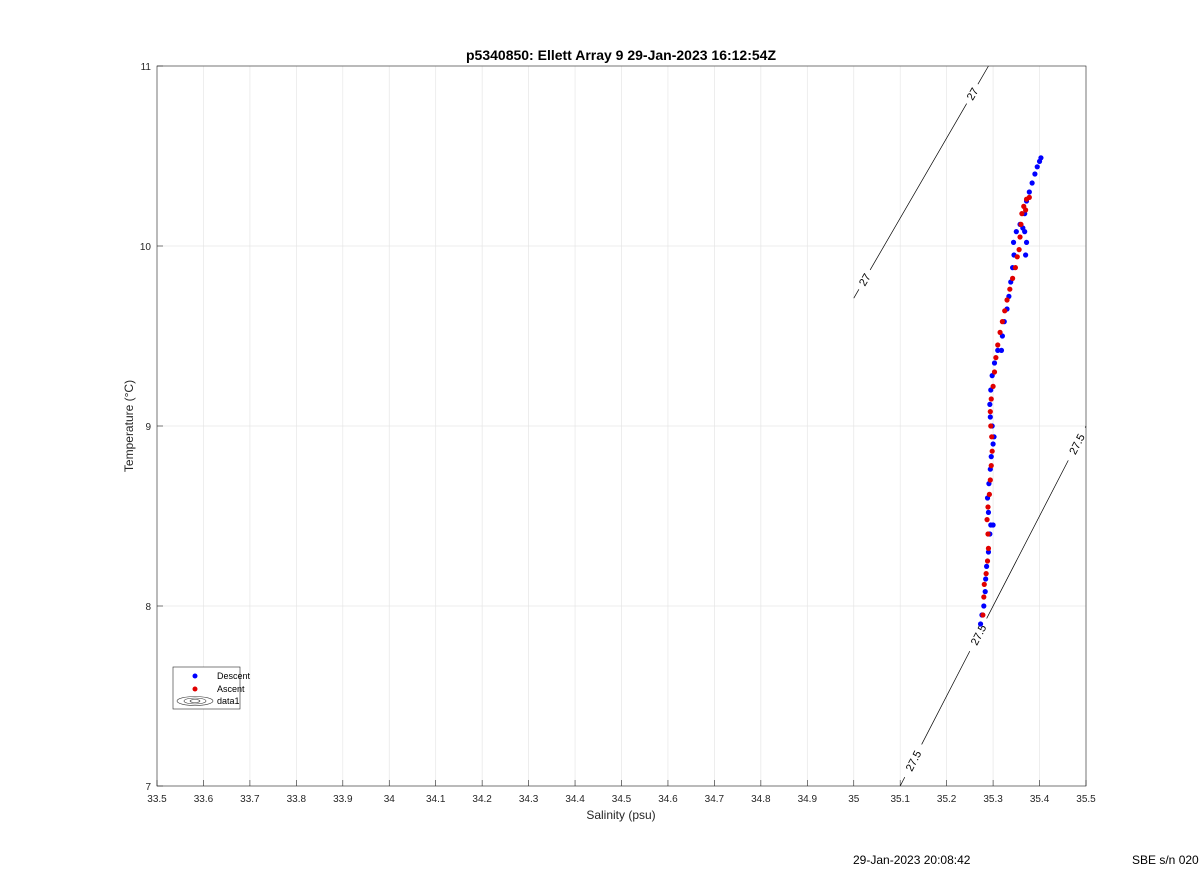 This screenshot has height=885, width=1200. I want to click on x-tick-label: 35, so click(854, 799).